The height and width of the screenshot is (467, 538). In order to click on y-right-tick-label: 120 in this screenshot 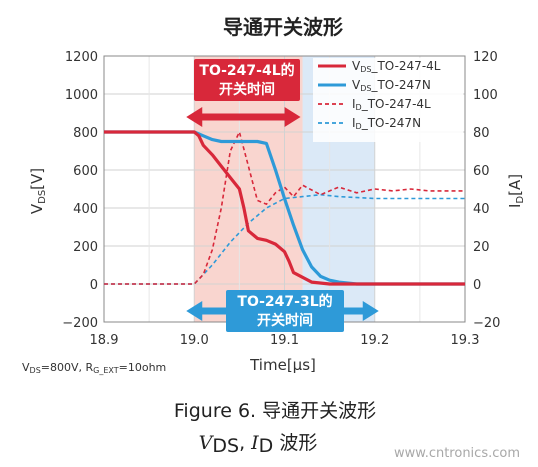, I will do `click(485, 57)`.